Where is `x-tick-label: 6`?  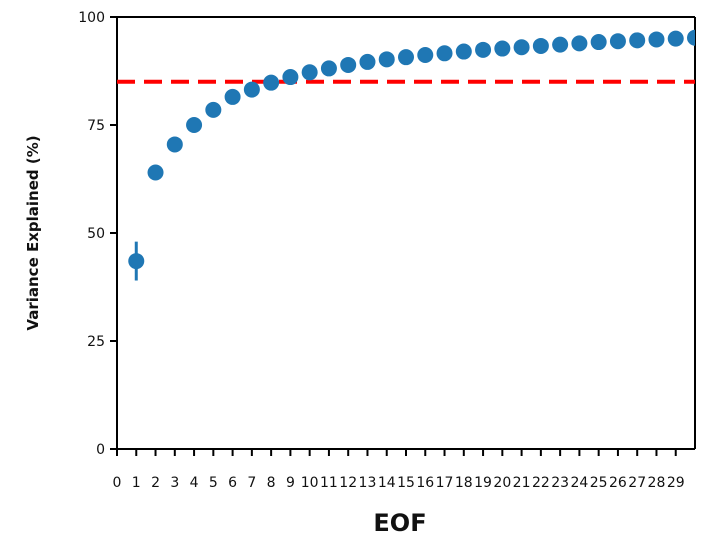 x-tick-label: 6 is located at coordinates (232, 483).